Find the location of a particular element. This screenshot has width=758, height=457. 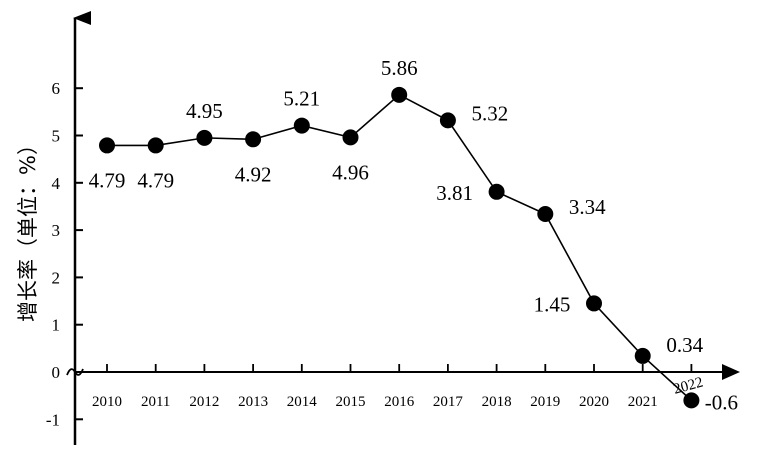

y-tick-label: 1 is located at coordinates (56, 325).